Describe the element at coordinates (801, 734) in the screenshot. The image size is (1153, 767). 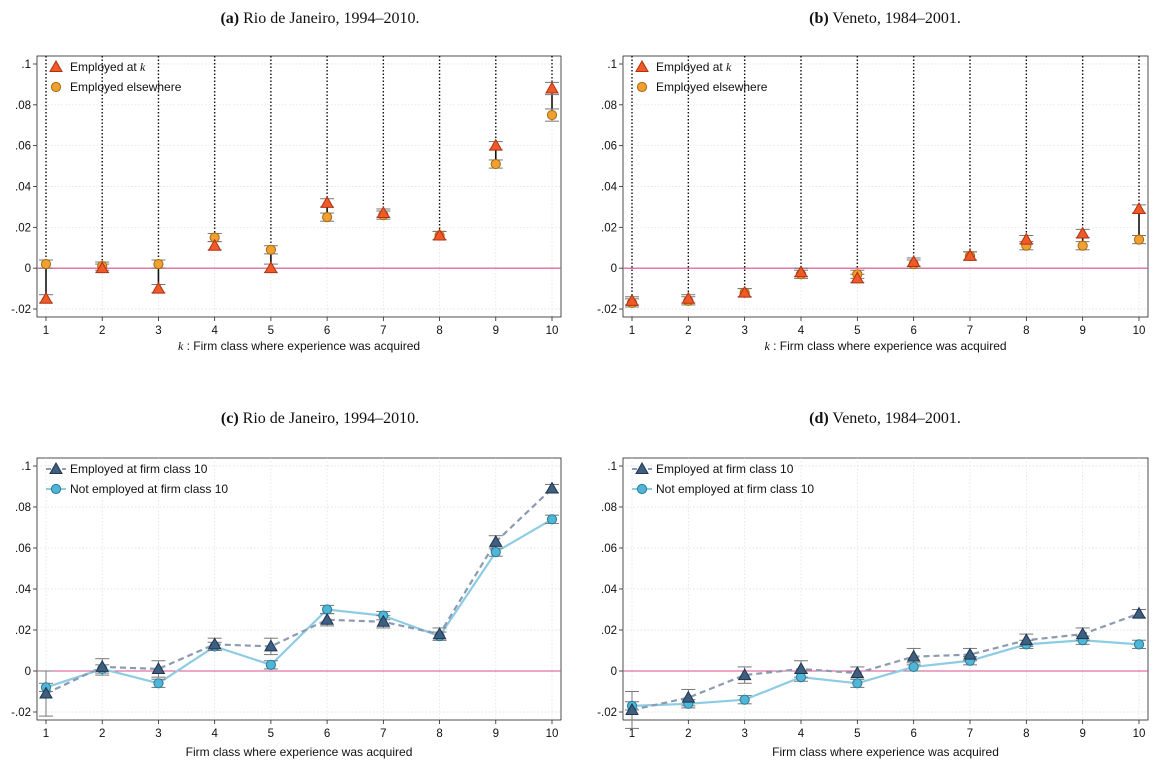
I see `panel-d-xtick-label: 4` at that location.